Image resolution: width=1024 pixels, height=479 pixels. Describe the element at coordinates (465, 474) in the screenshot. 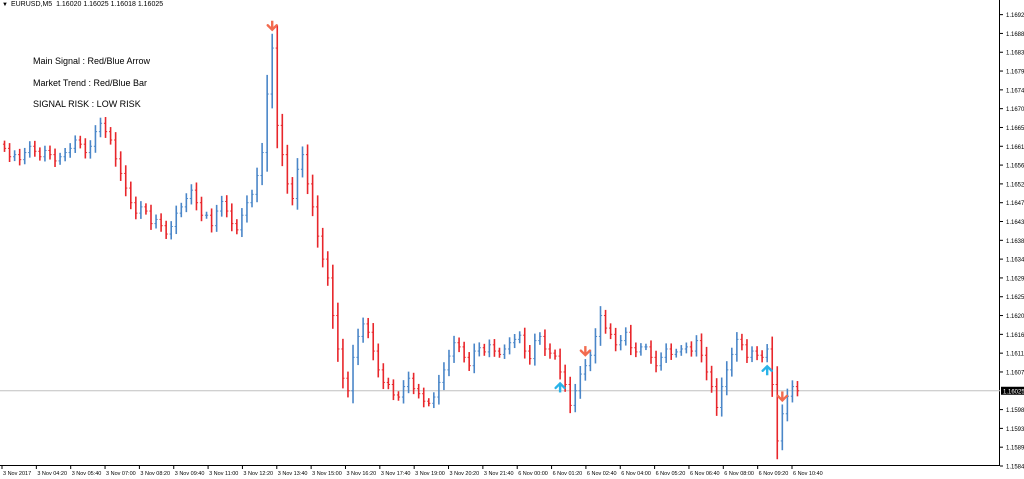

I see `x-axis-tick-label: 3 Nov 20:20` at that location.